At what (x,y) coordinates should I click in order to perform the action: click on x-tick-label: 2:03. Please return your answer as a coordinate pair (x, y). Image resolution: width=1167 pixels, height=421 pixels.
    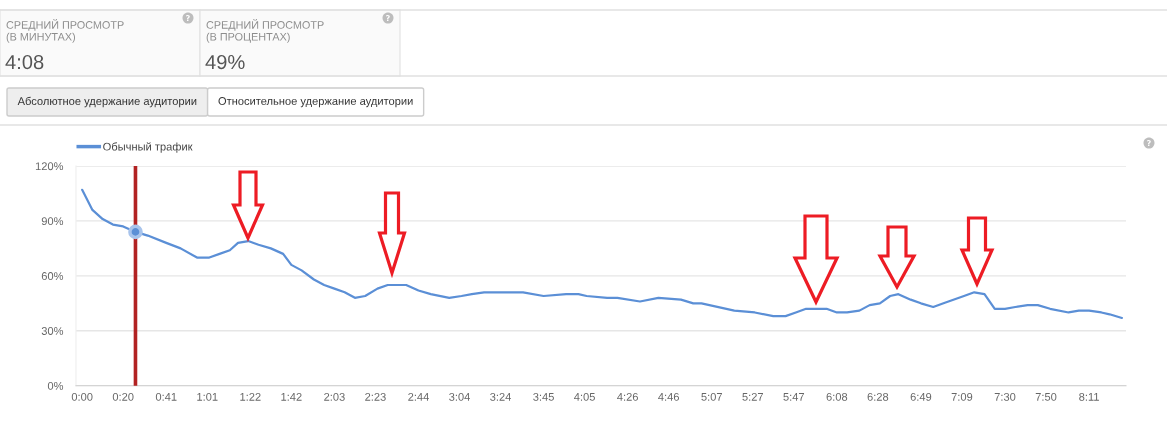
    Looking at the image, I should click on (334, 396).